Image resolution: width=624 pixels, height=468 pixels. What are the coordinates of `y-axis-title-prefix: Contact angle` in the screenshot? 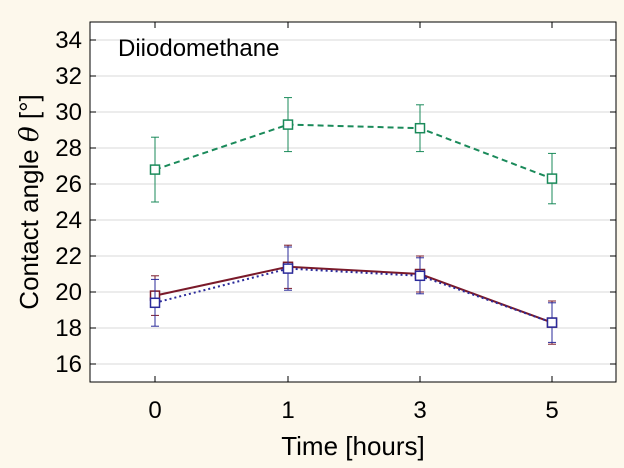 It's located at (29, 226).